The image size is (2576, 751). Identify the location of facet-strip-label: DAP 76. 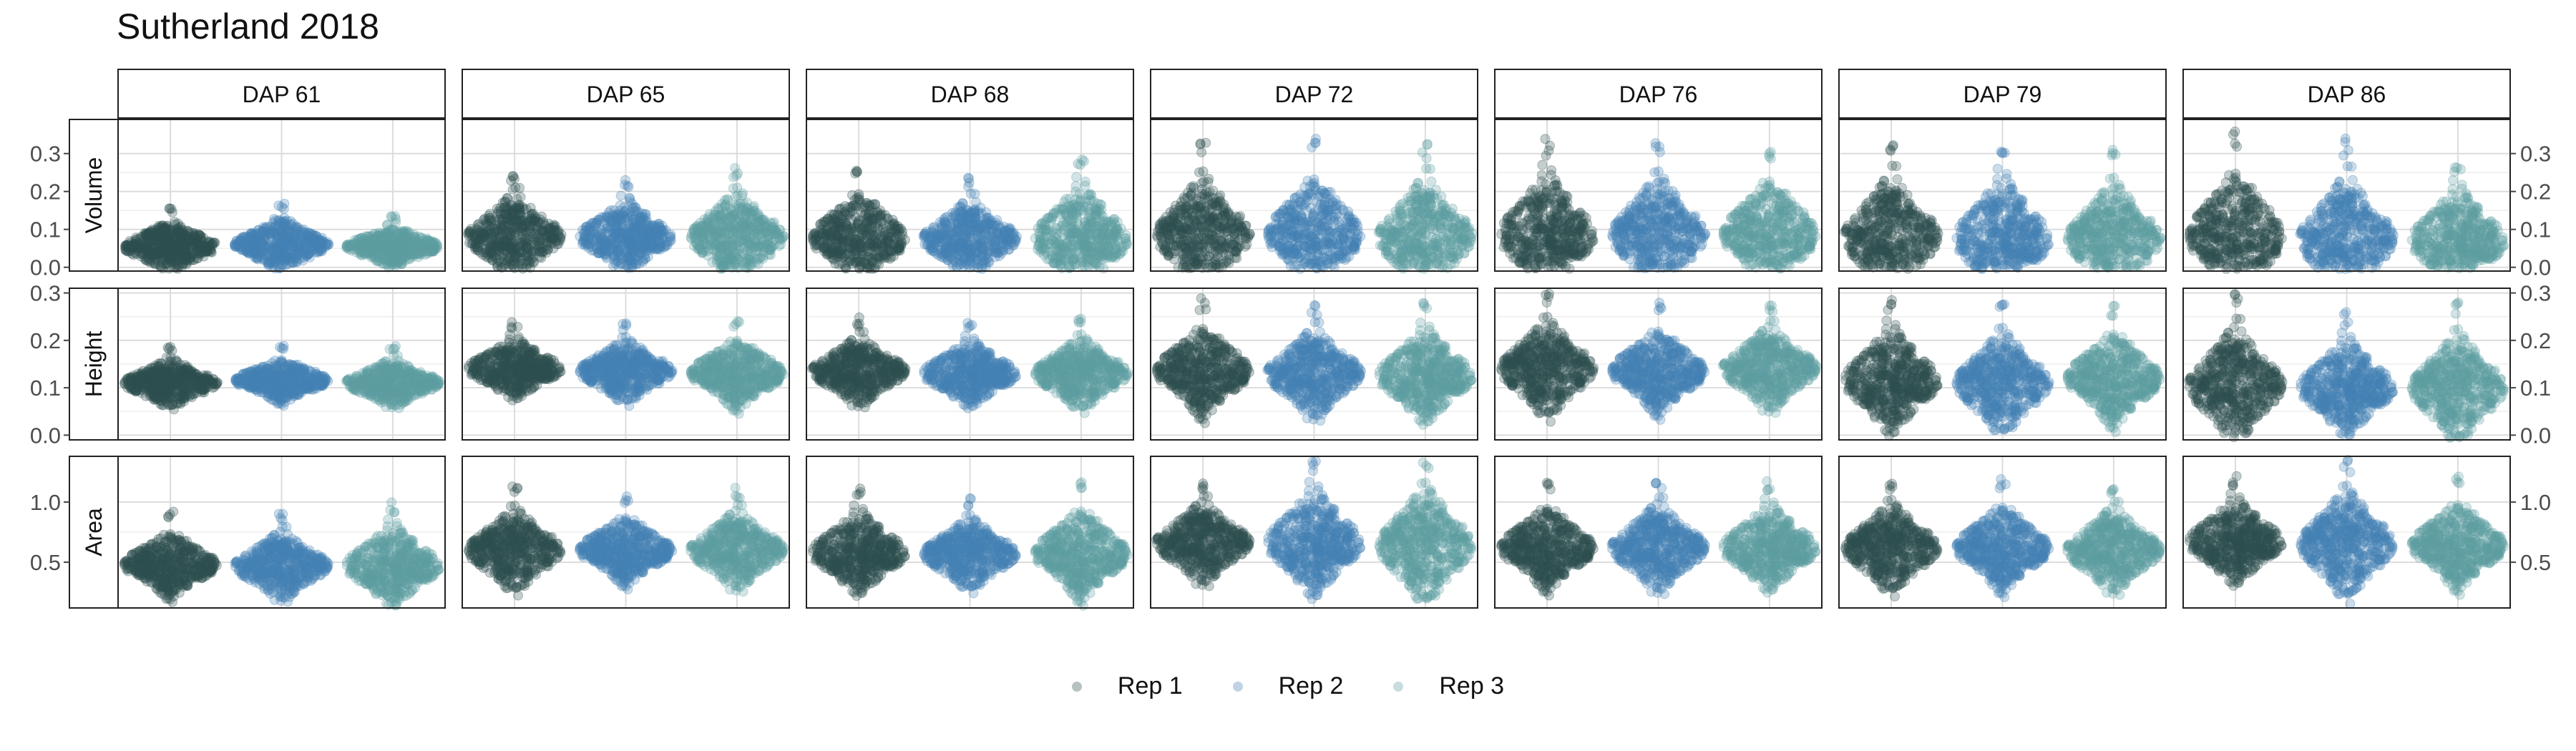
(1658, 94).